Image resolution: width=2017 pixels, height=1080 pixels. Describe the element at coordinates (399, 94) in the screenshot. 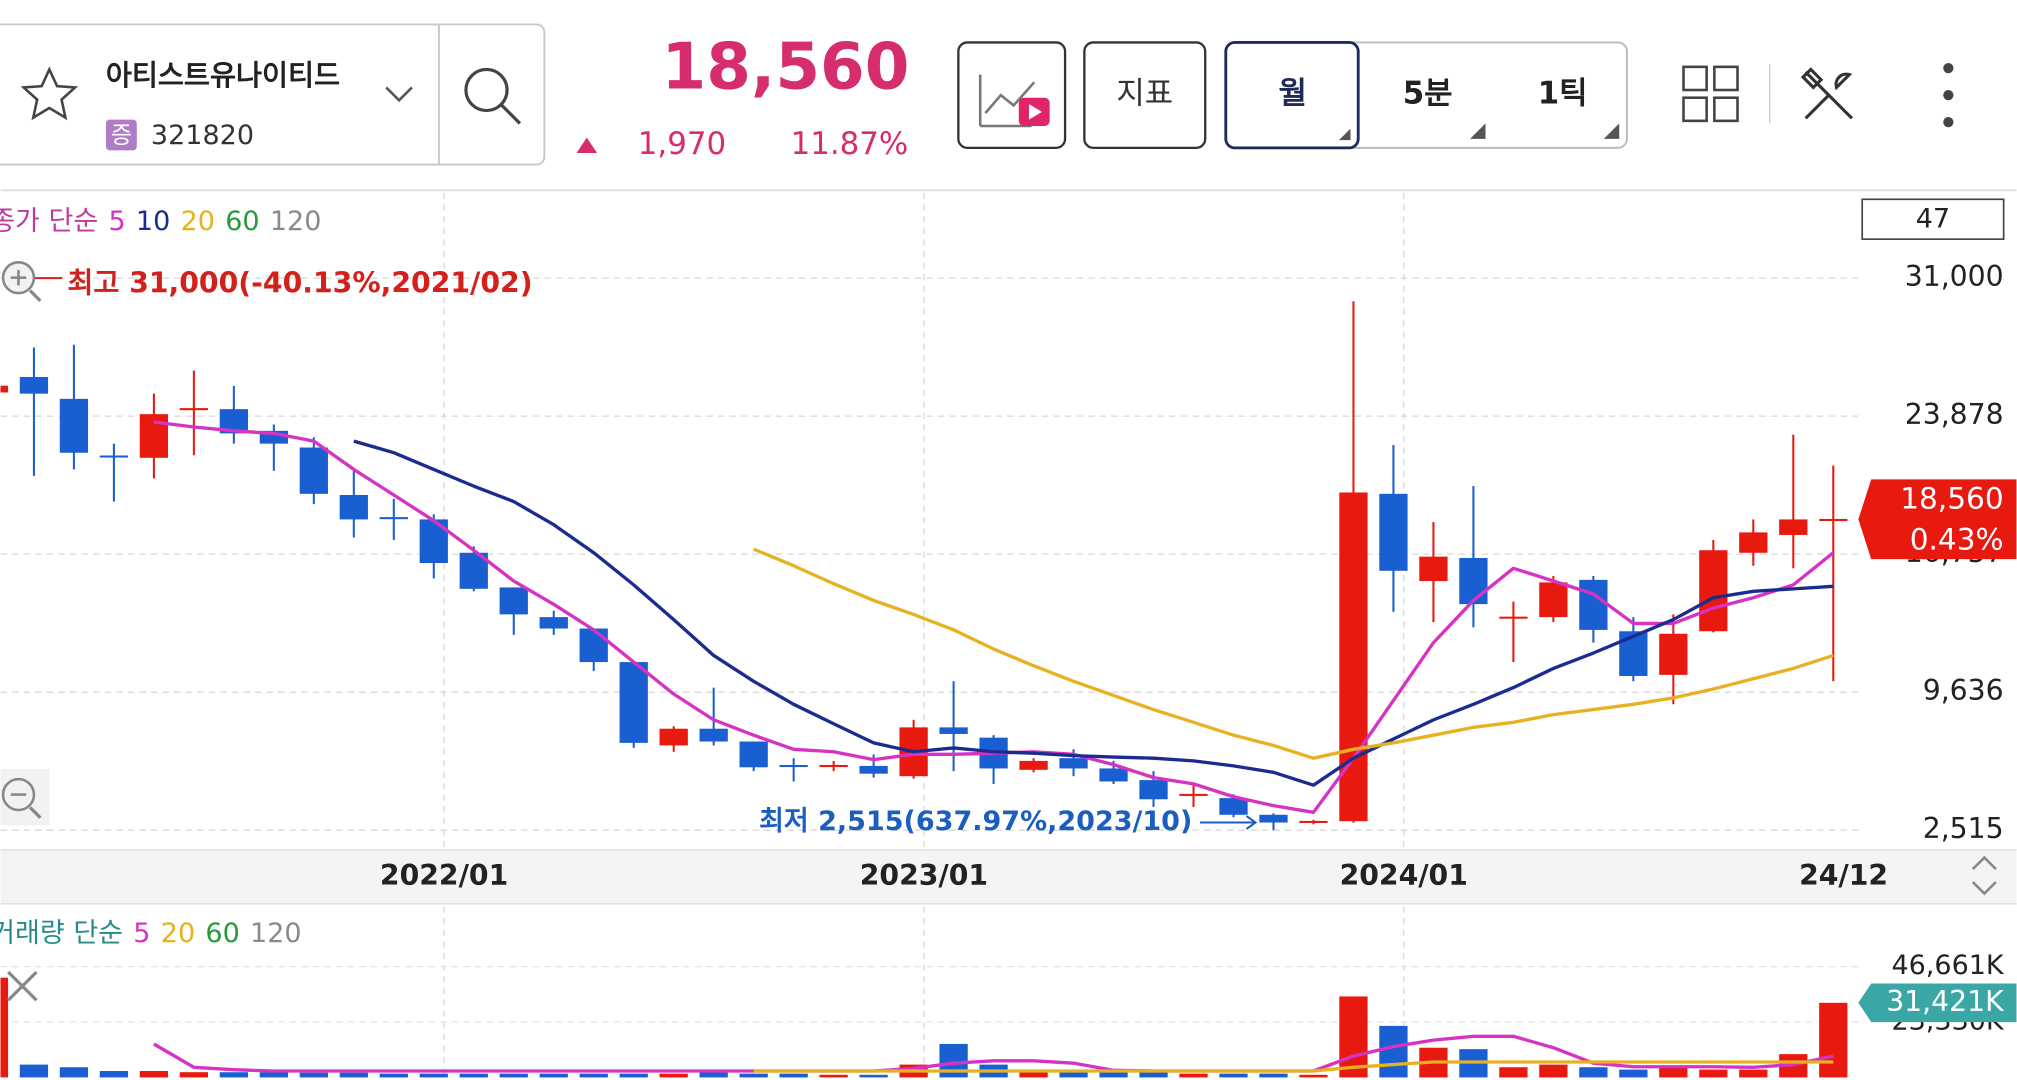

I see `dropdown-chevron` at that location.